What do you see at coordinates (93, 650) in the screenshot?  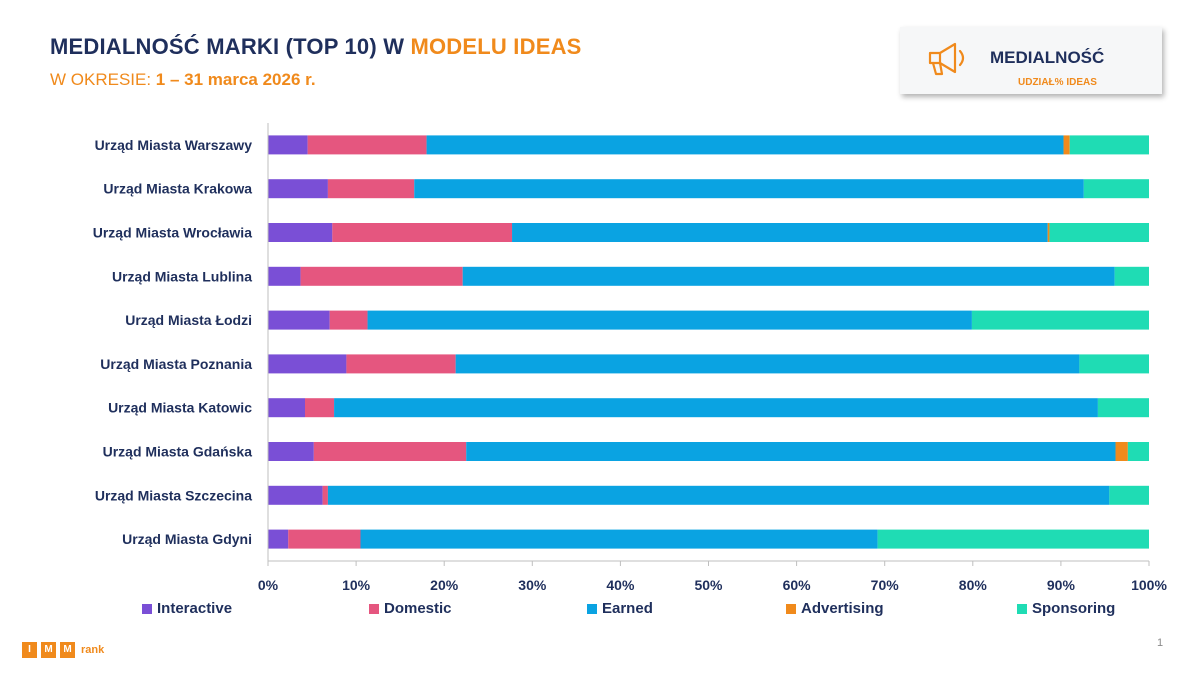 I see `logo-word: rank` at bounding box center [93, 650].